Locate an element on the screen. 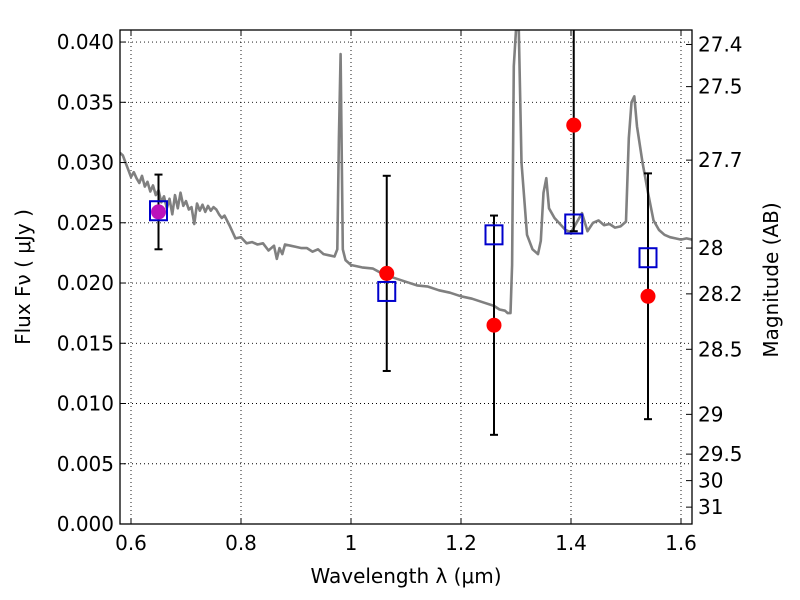 The width and height of the screenshot is (800, 600). x-tick-label: 0.6 is located at coordinates (131, 543).